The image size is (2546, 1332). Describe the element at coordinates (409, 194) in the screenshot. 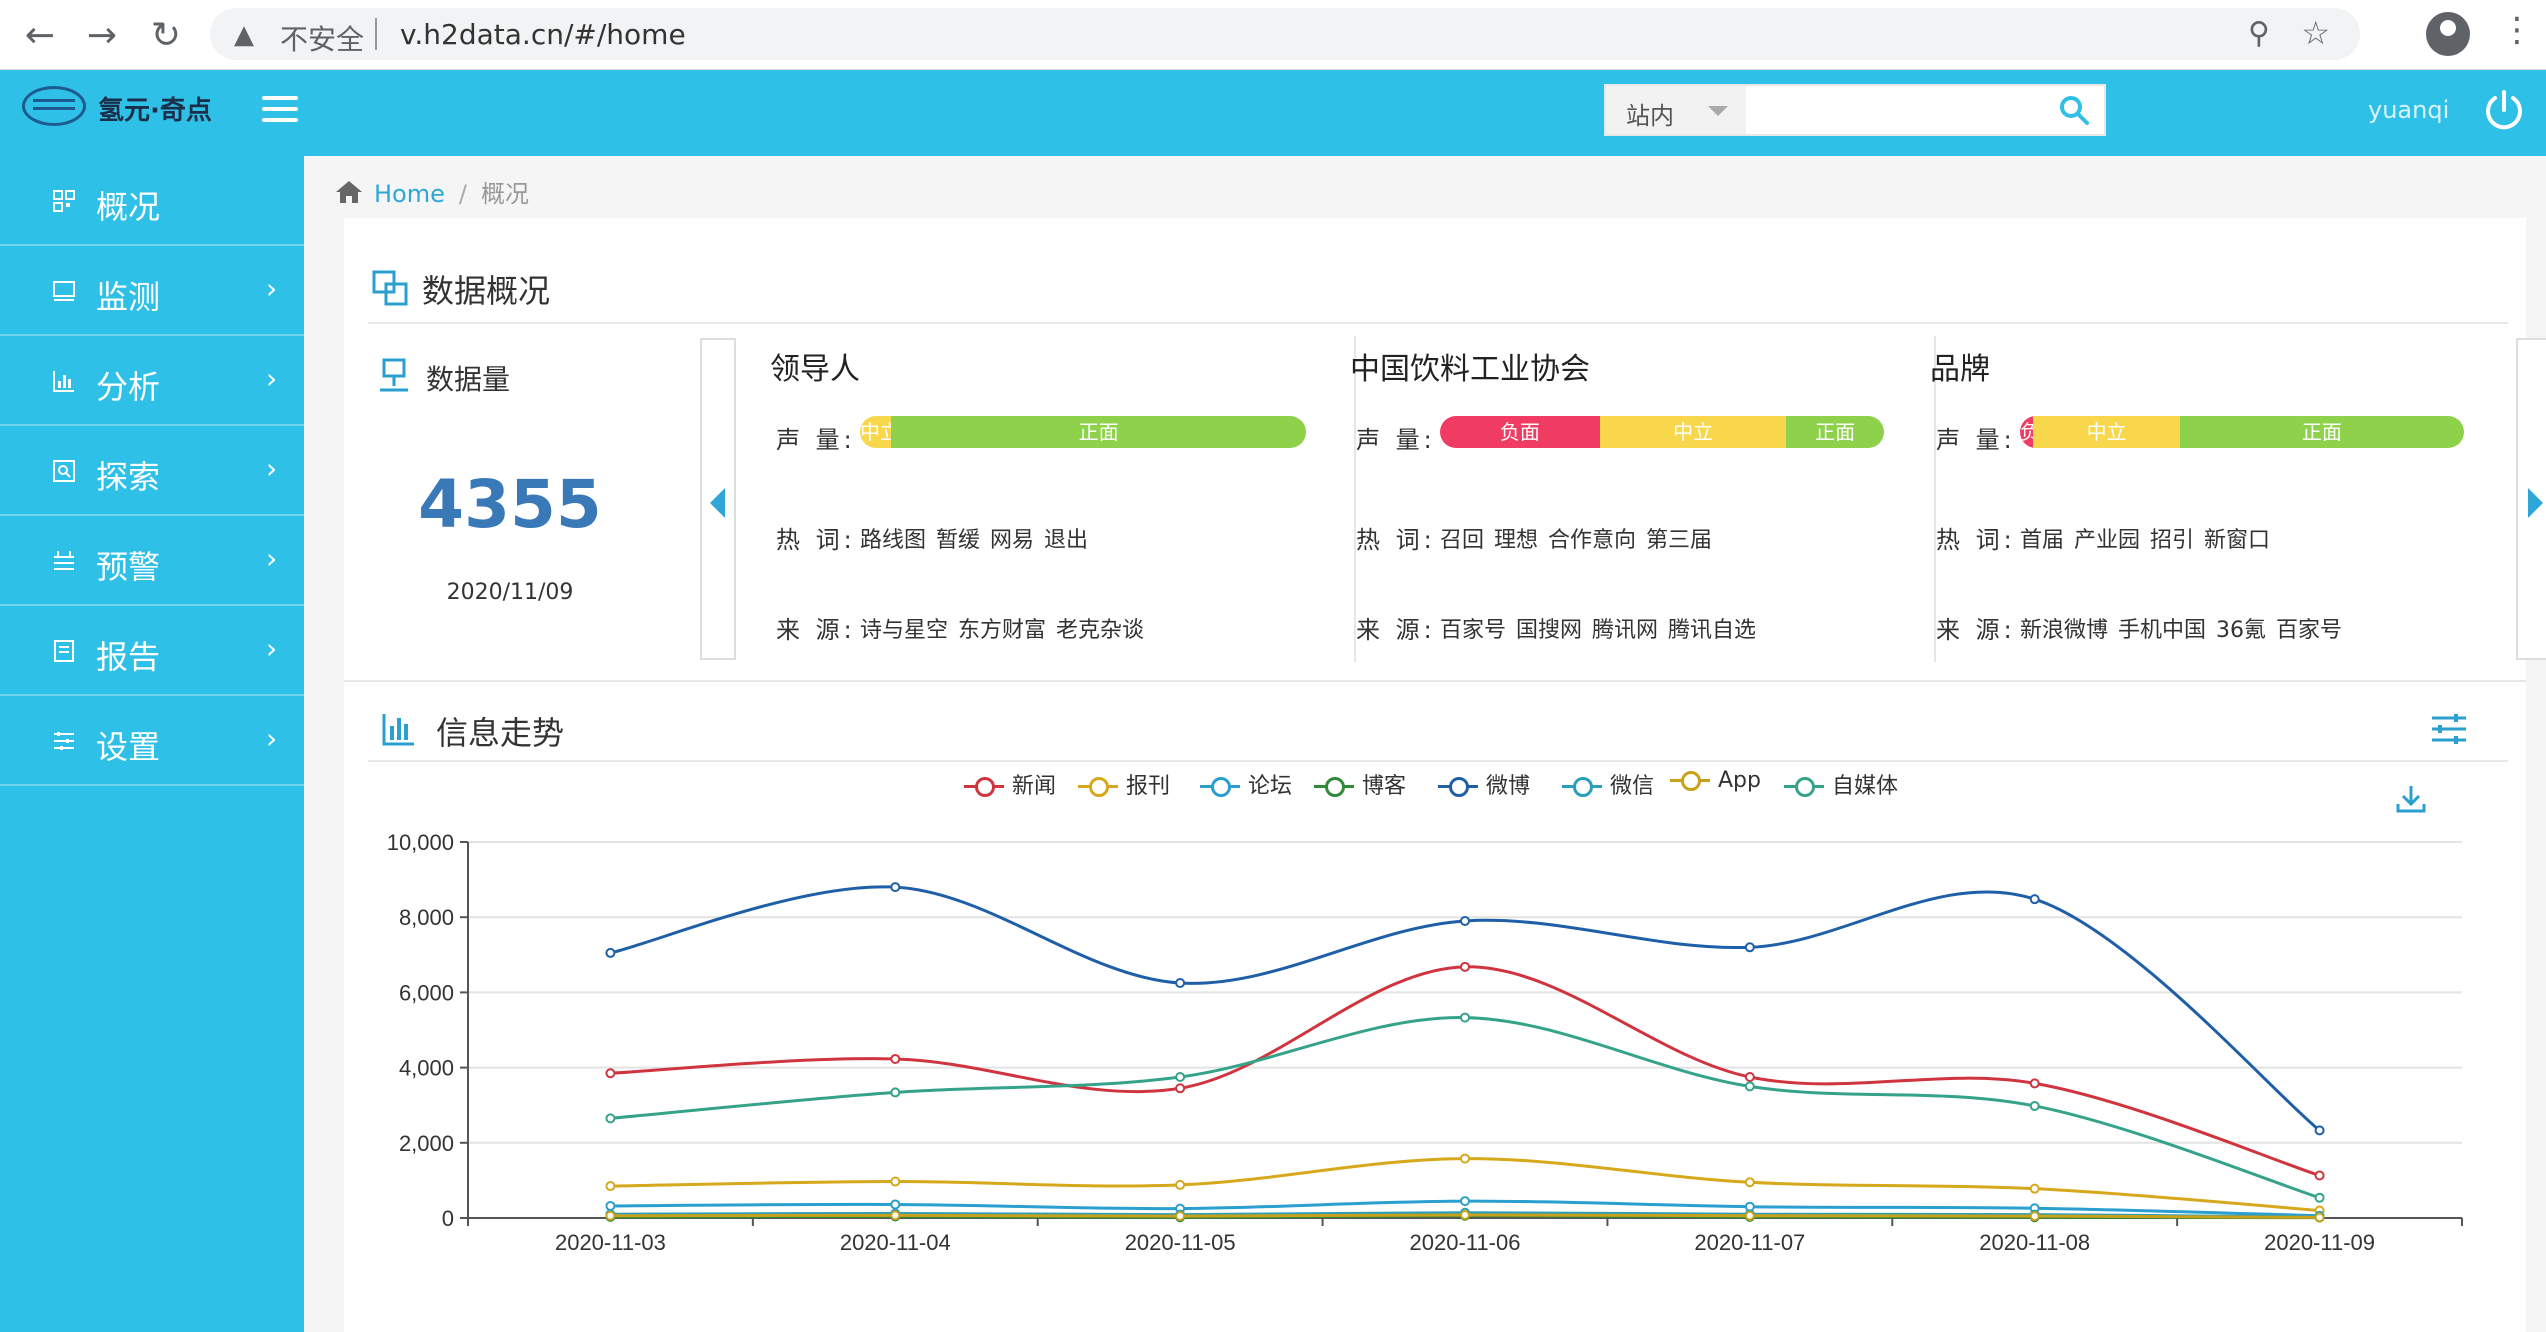

I see `breadcrumb-home-link: Home` at that location.